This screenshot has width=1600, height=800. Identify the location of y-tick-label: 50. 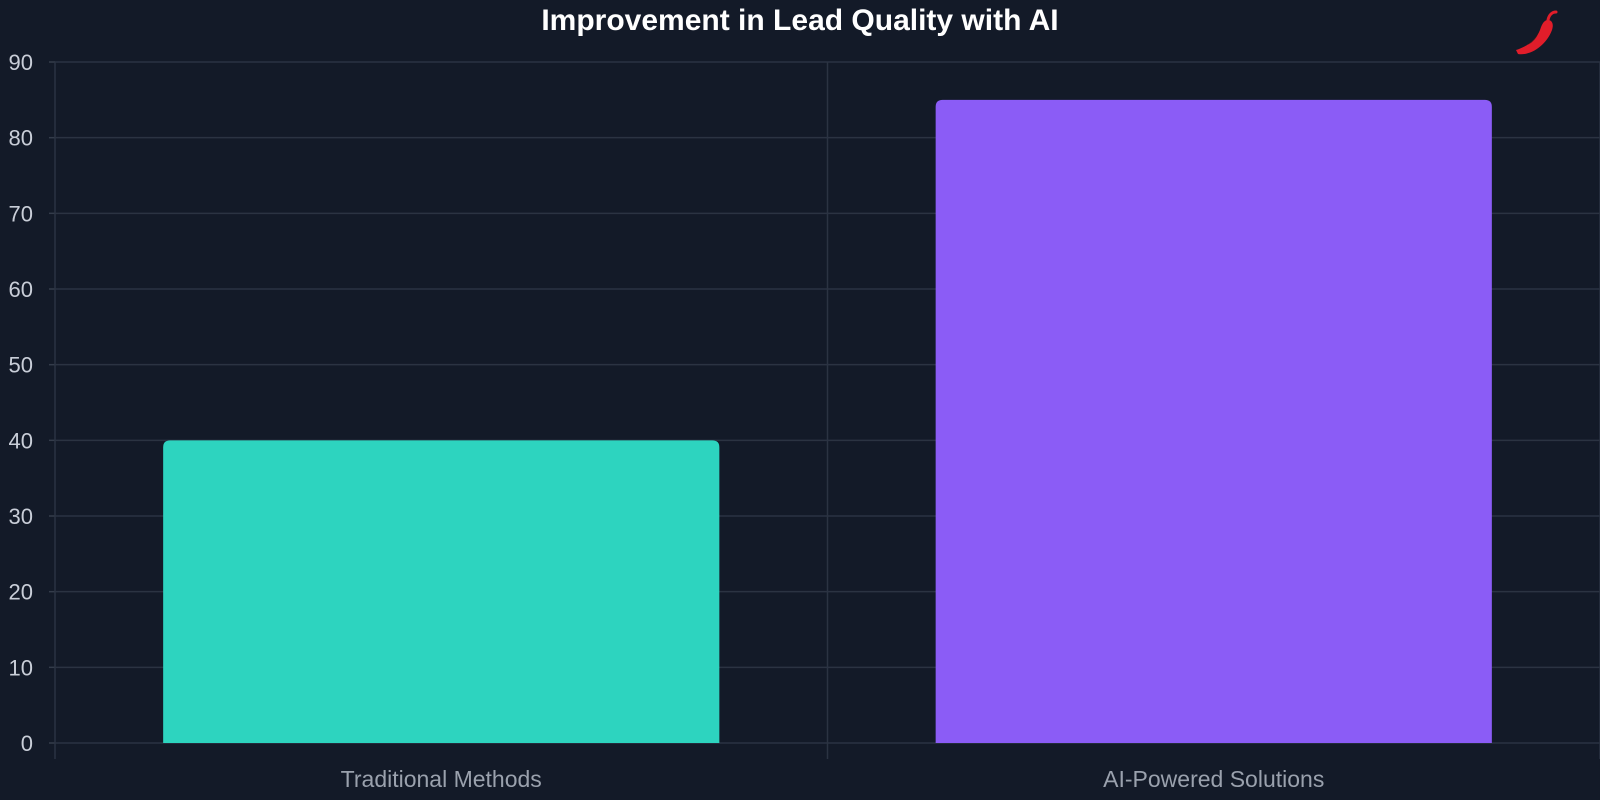
(21, 365).